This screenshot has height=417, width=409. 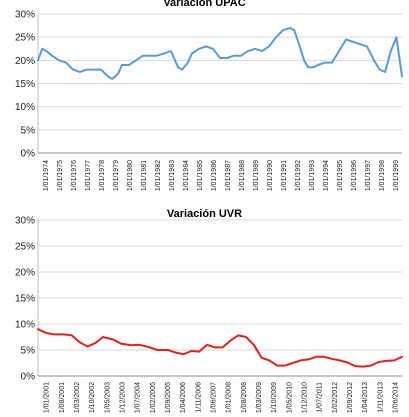 What do you see at coordinates (102, 175) in the screenshot?
I see `upac-x-tick-label: 1/01/1978` at bounding box center [102, 175].